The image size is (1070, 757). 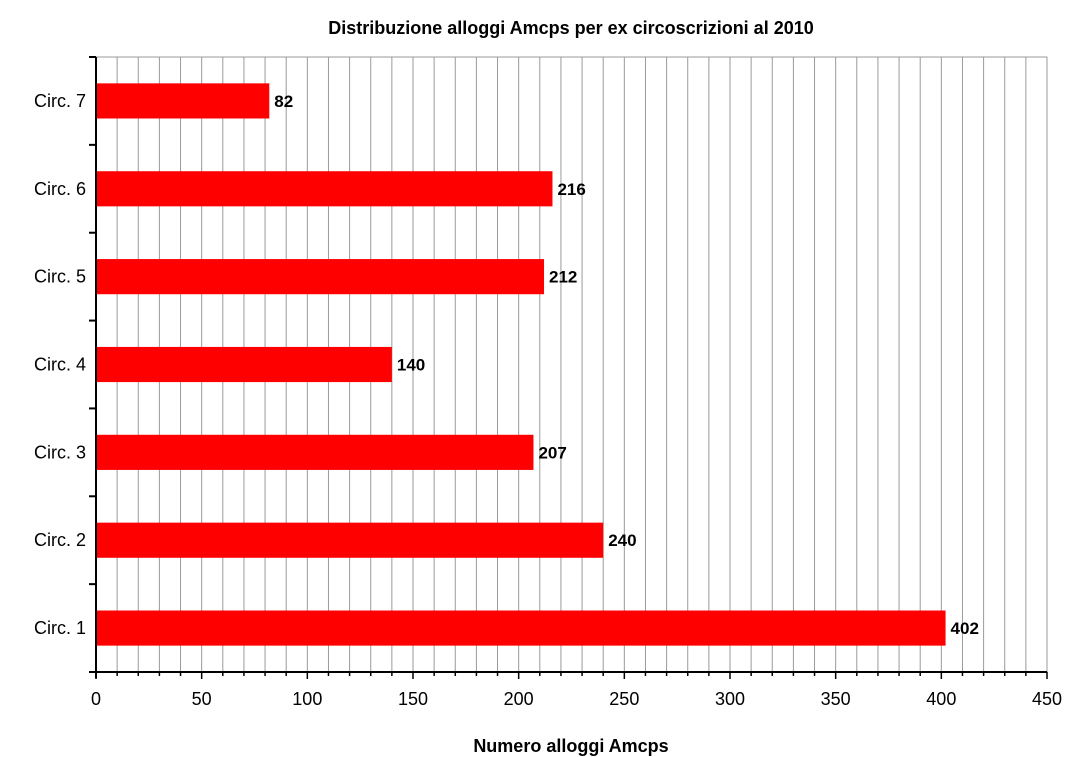 I want to click on x-tick-label: 150, so click(x=413, y=699).